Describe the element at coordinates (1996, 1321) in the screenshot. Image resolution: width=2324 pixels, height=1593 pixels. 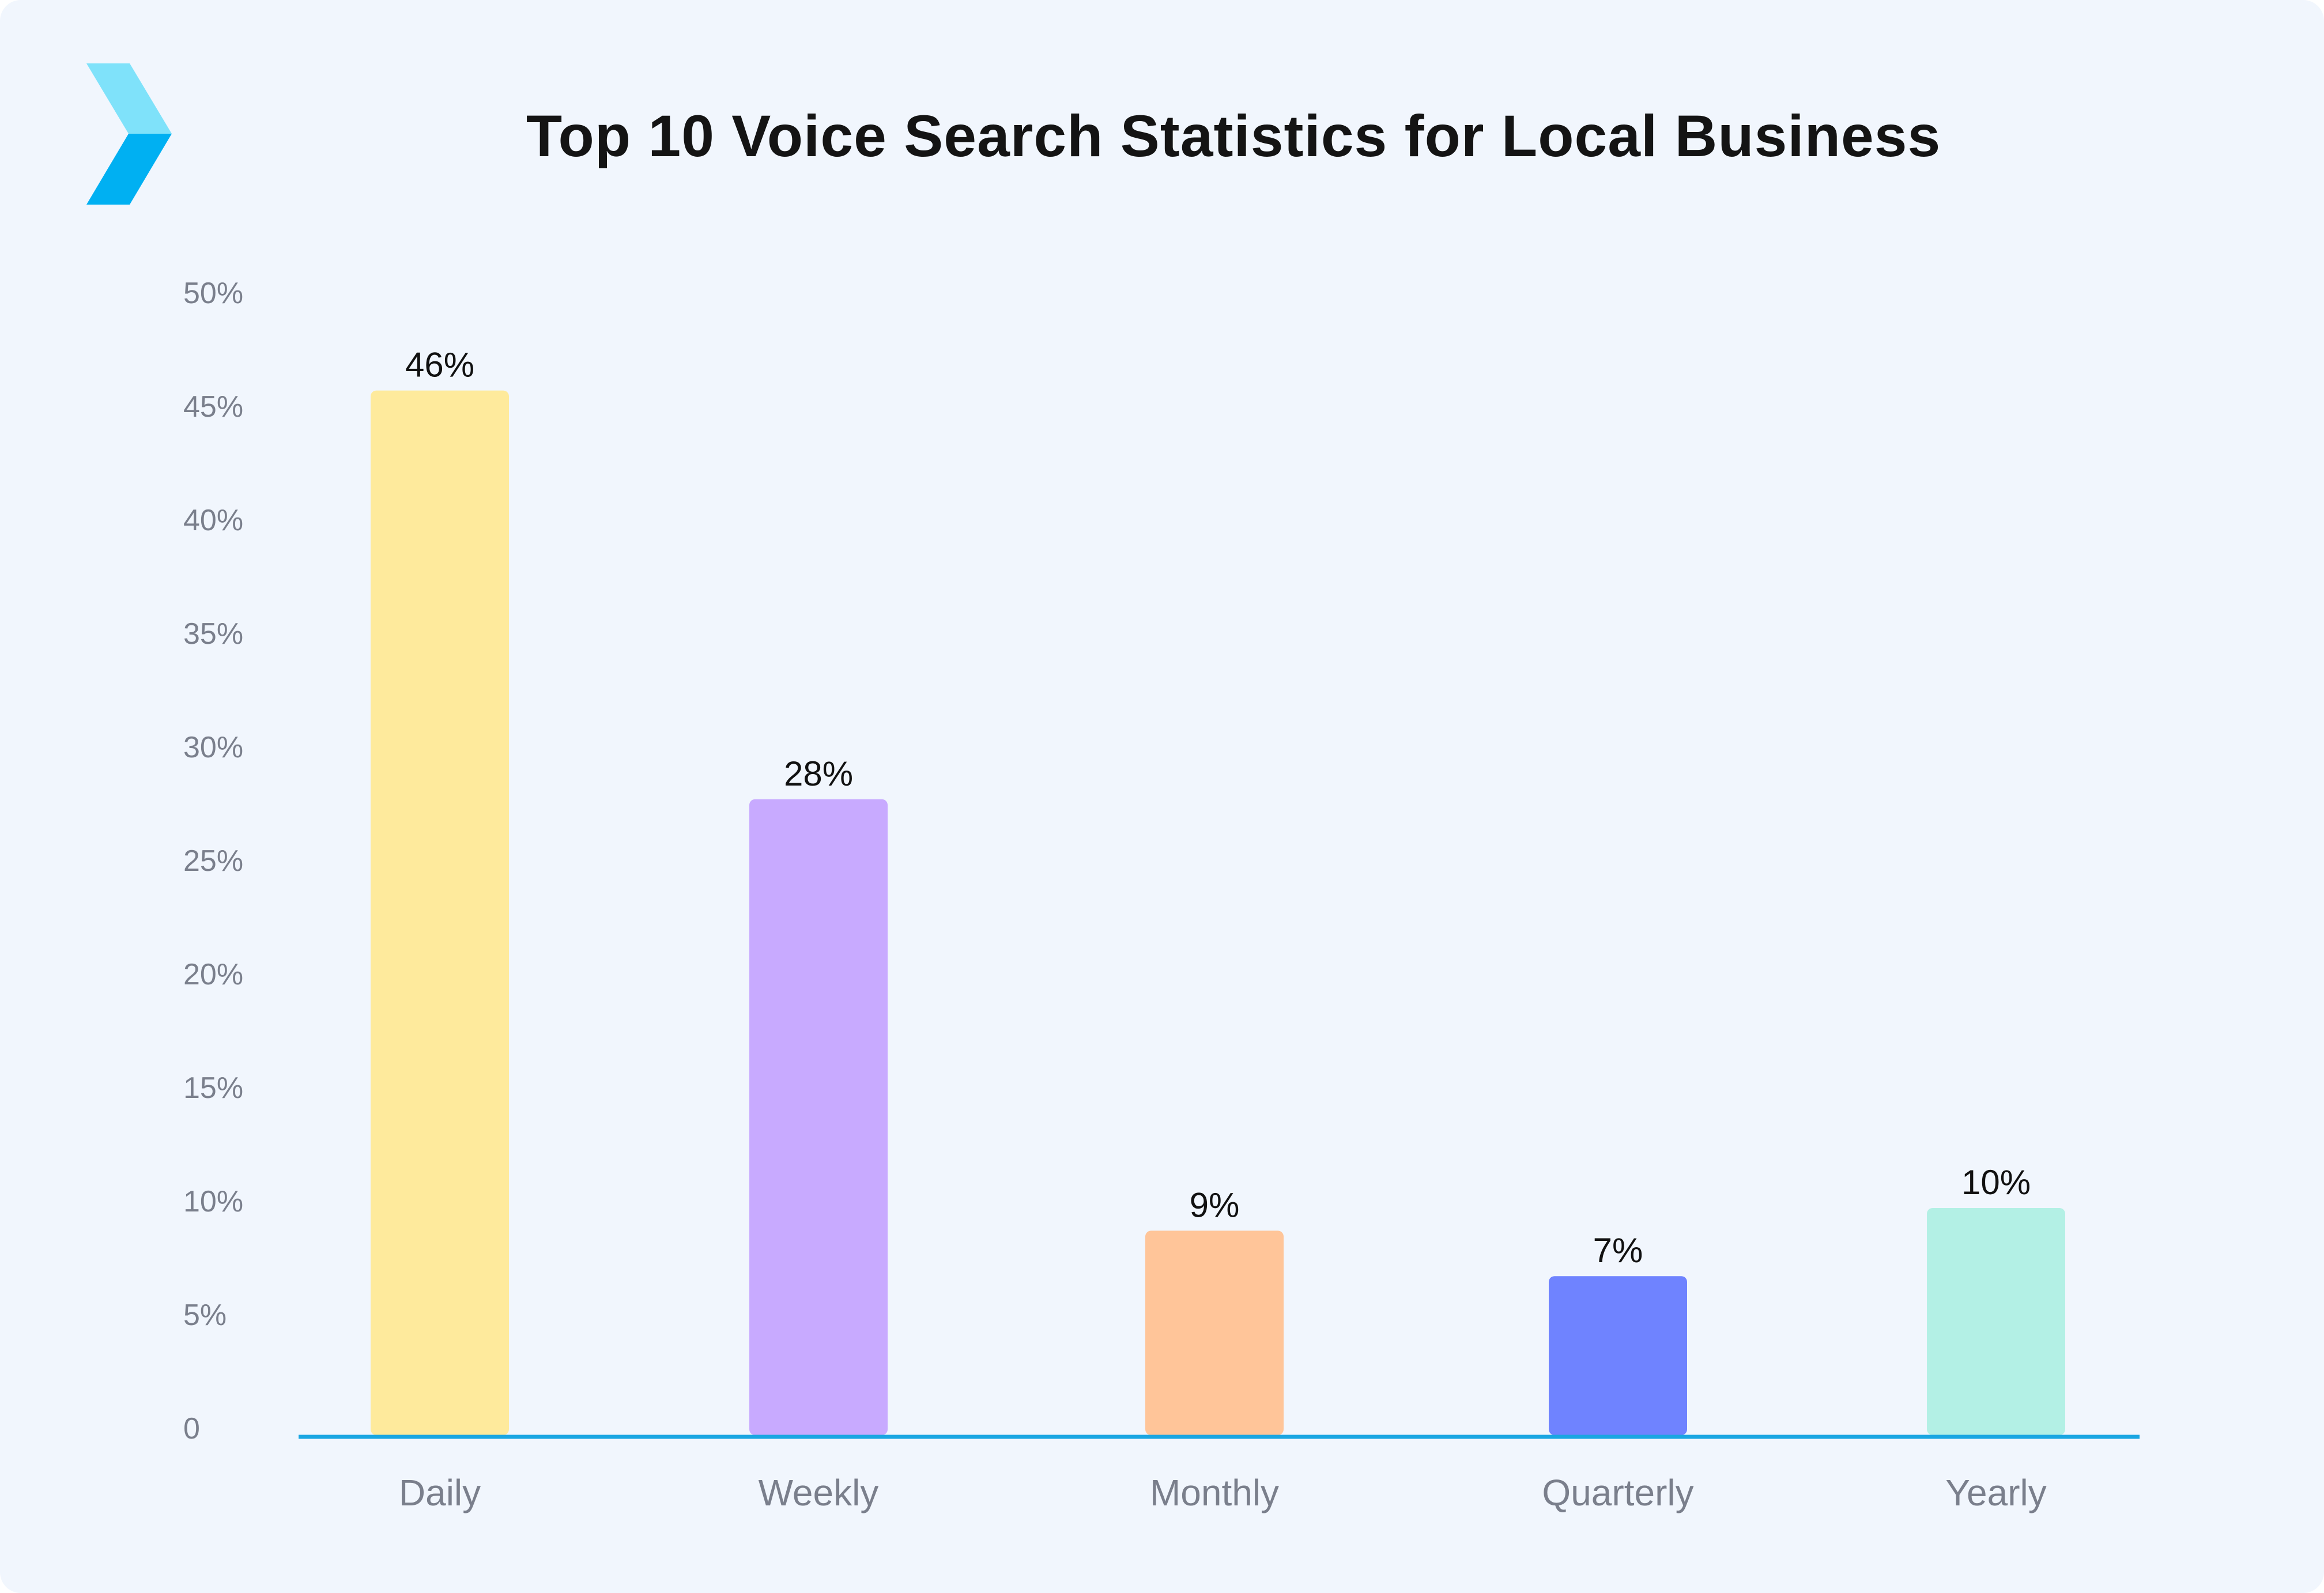
I see `bar-yearly` at that location.